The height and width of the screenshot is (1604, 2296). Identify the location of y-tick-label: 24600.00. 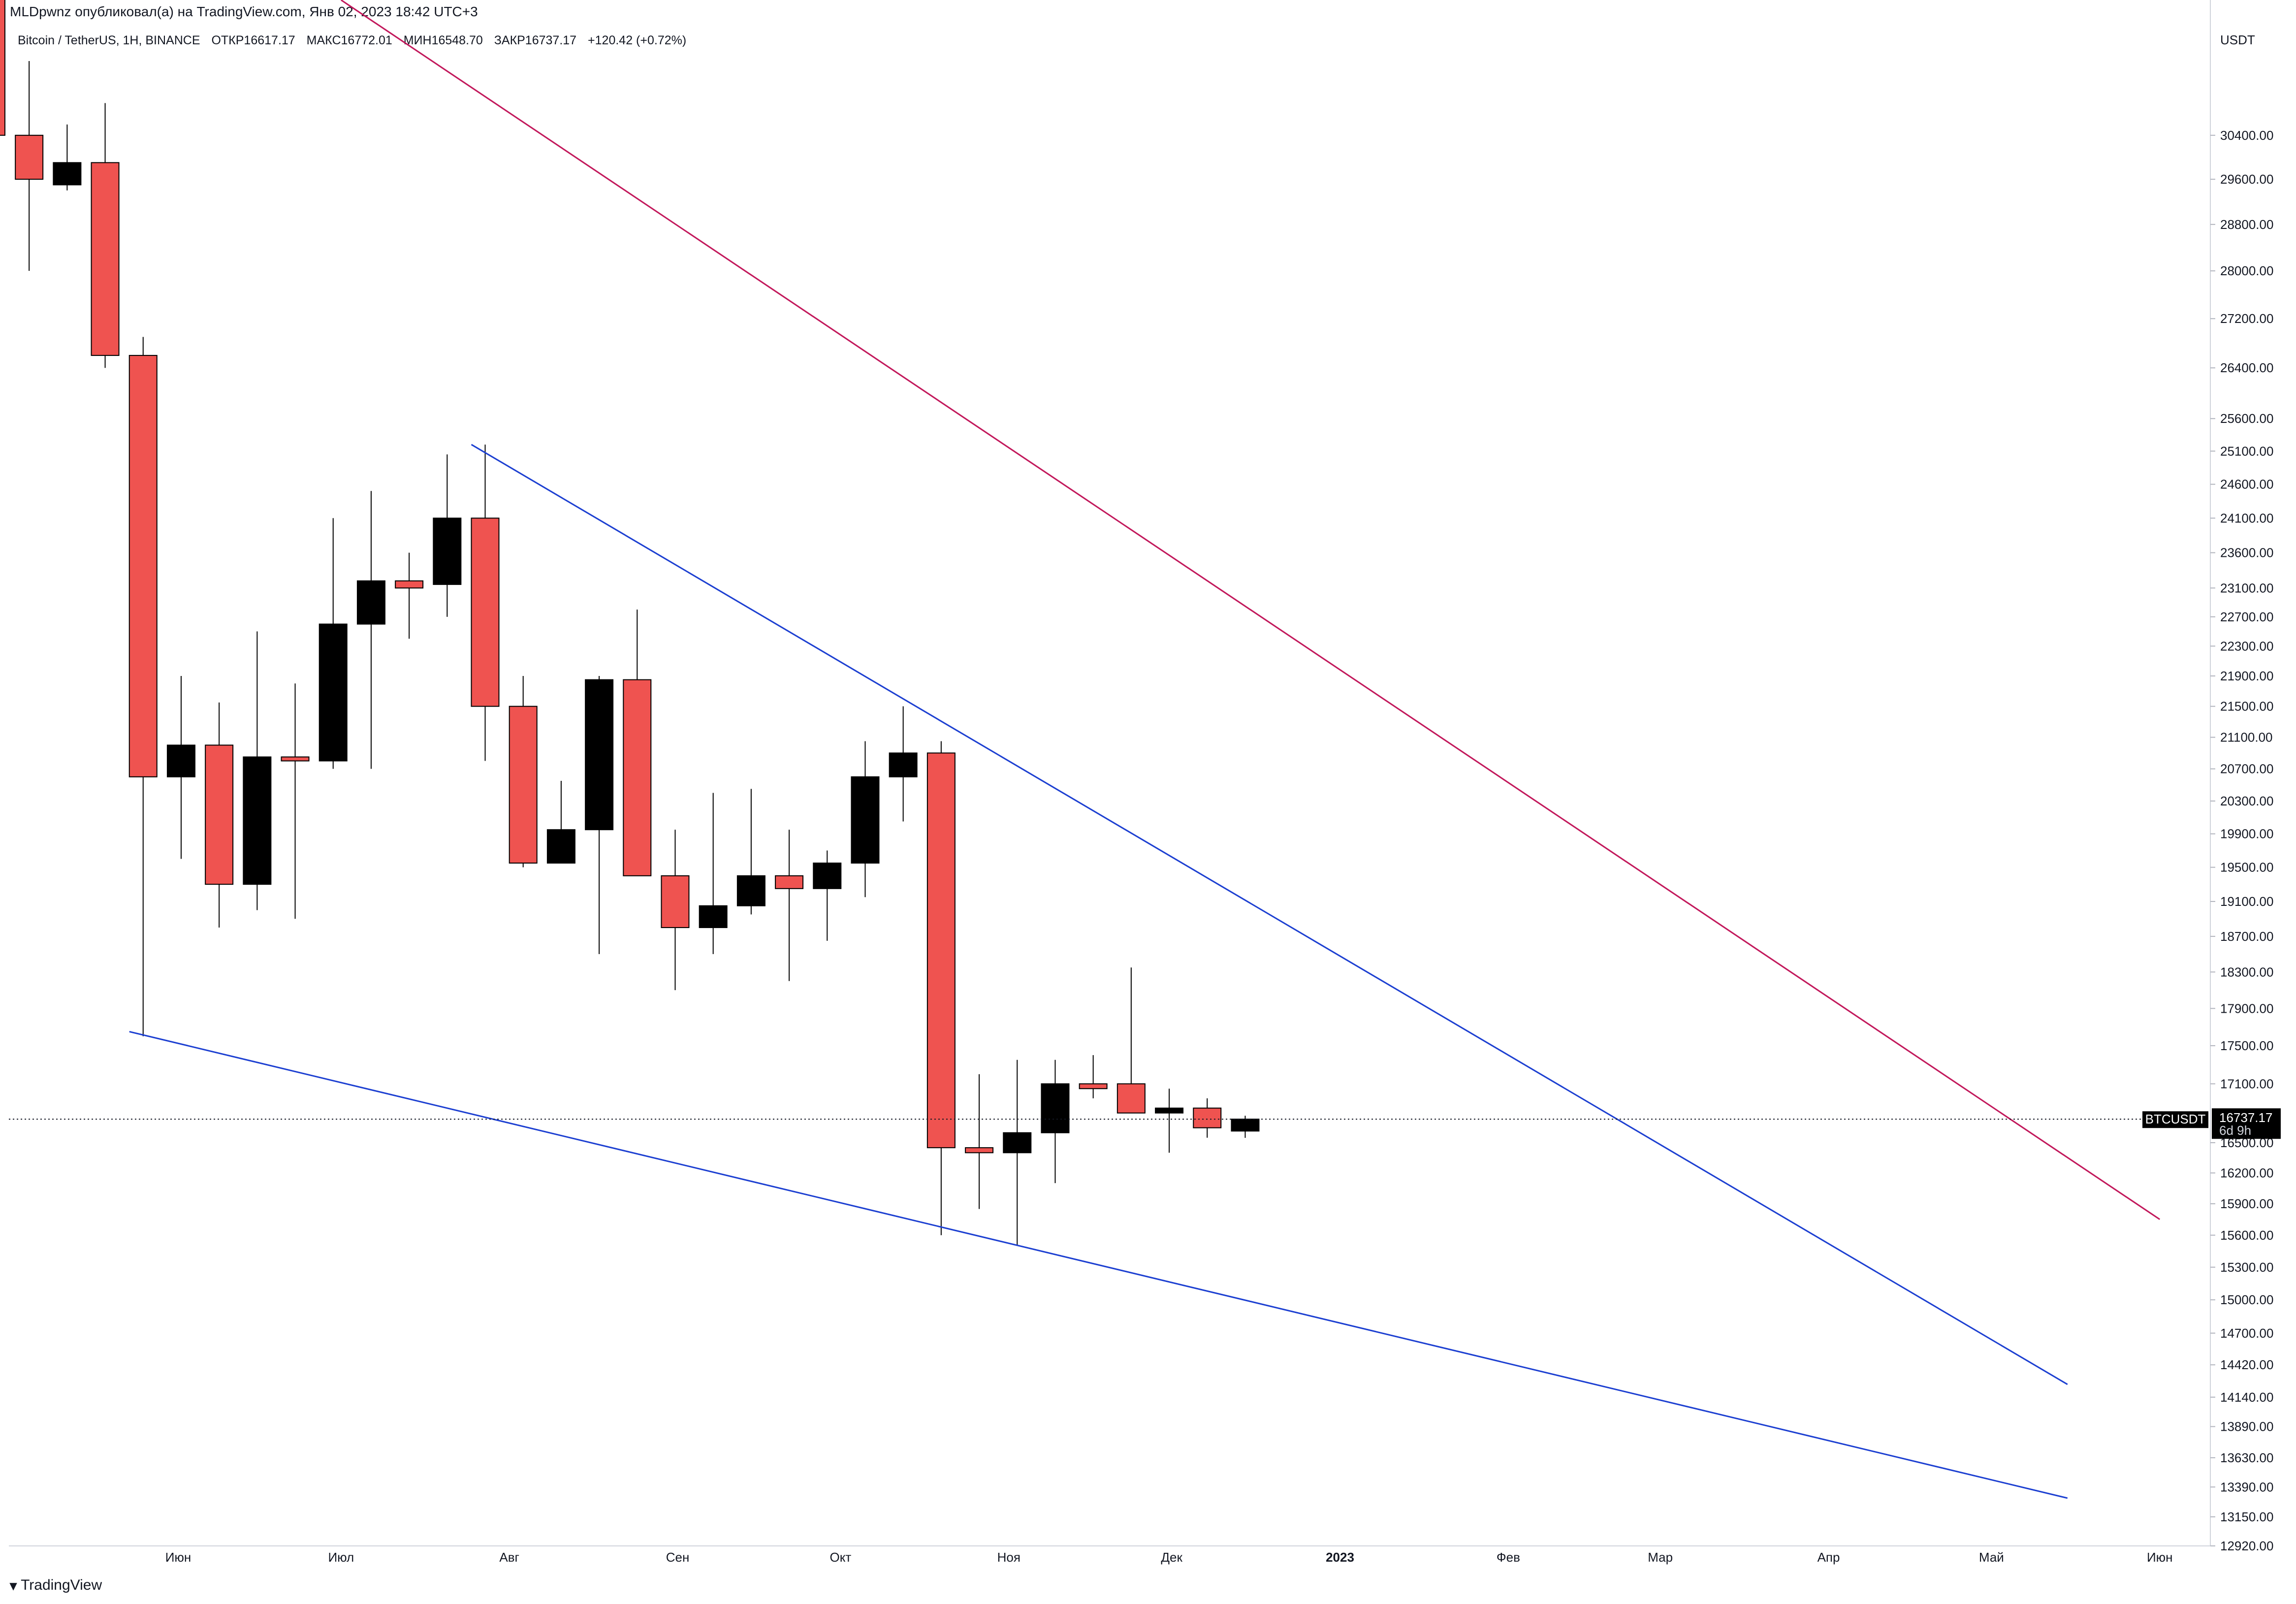
(2246, 484).